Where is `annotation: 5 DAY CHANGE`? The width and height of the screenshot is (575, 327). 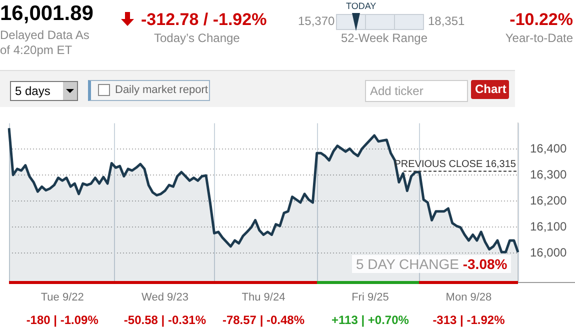
annotation: 5 DAY CHANGE is located at coordinates (407, 264).